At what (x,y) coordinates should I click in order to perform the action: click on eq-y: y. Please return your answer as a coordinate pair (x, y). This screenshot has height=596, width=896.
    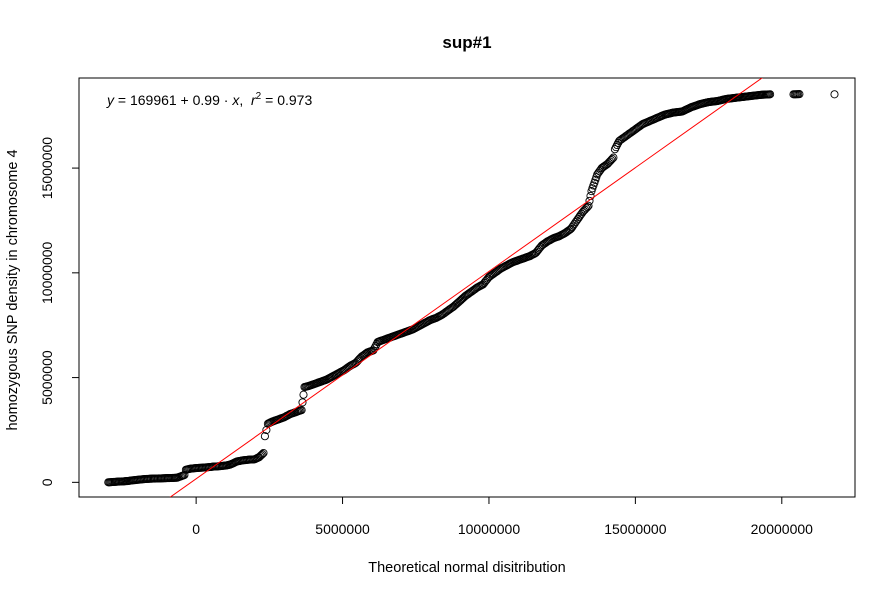
    Looking at the image, I should click on (110, 100).